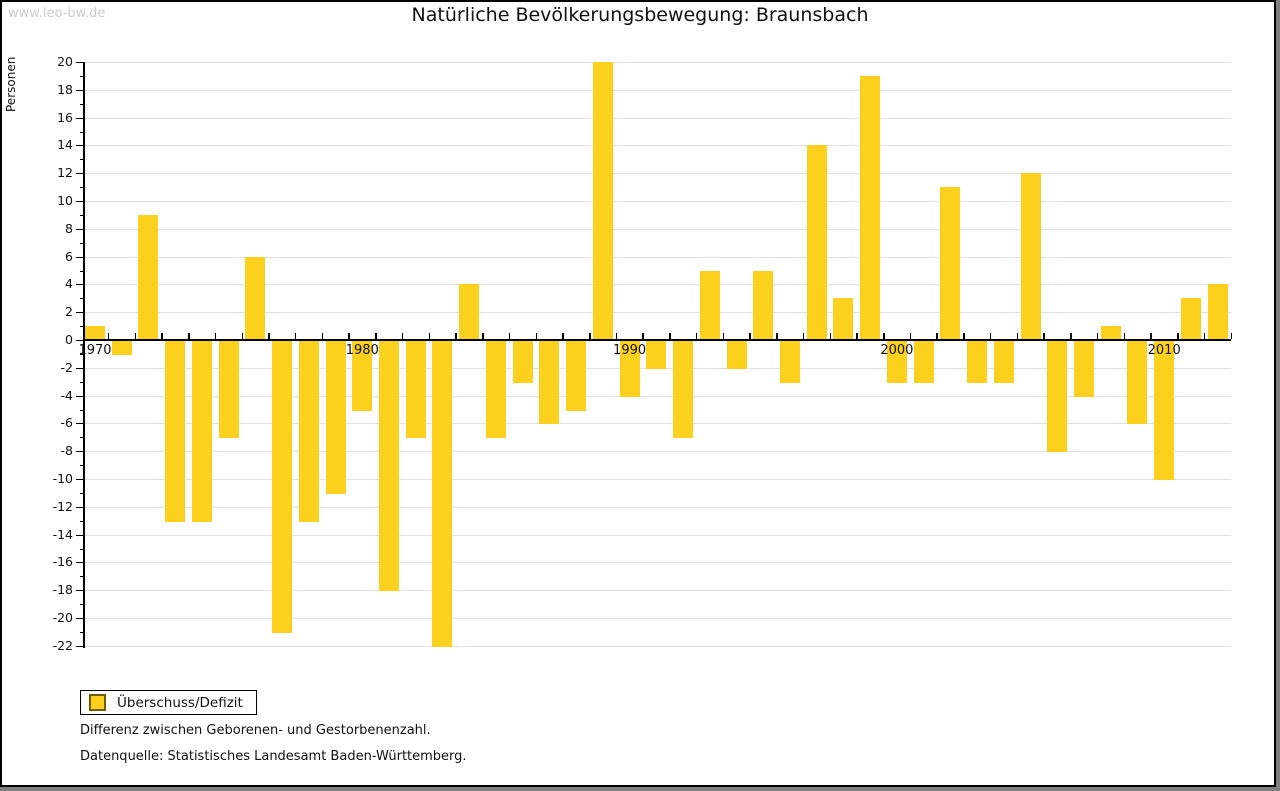 This screenshot has height=791, width=1280. What do you see at coordinates (11, 84) in the screenshot?
I see `y-axis-label: Personen` at bounding box center [11, 84].